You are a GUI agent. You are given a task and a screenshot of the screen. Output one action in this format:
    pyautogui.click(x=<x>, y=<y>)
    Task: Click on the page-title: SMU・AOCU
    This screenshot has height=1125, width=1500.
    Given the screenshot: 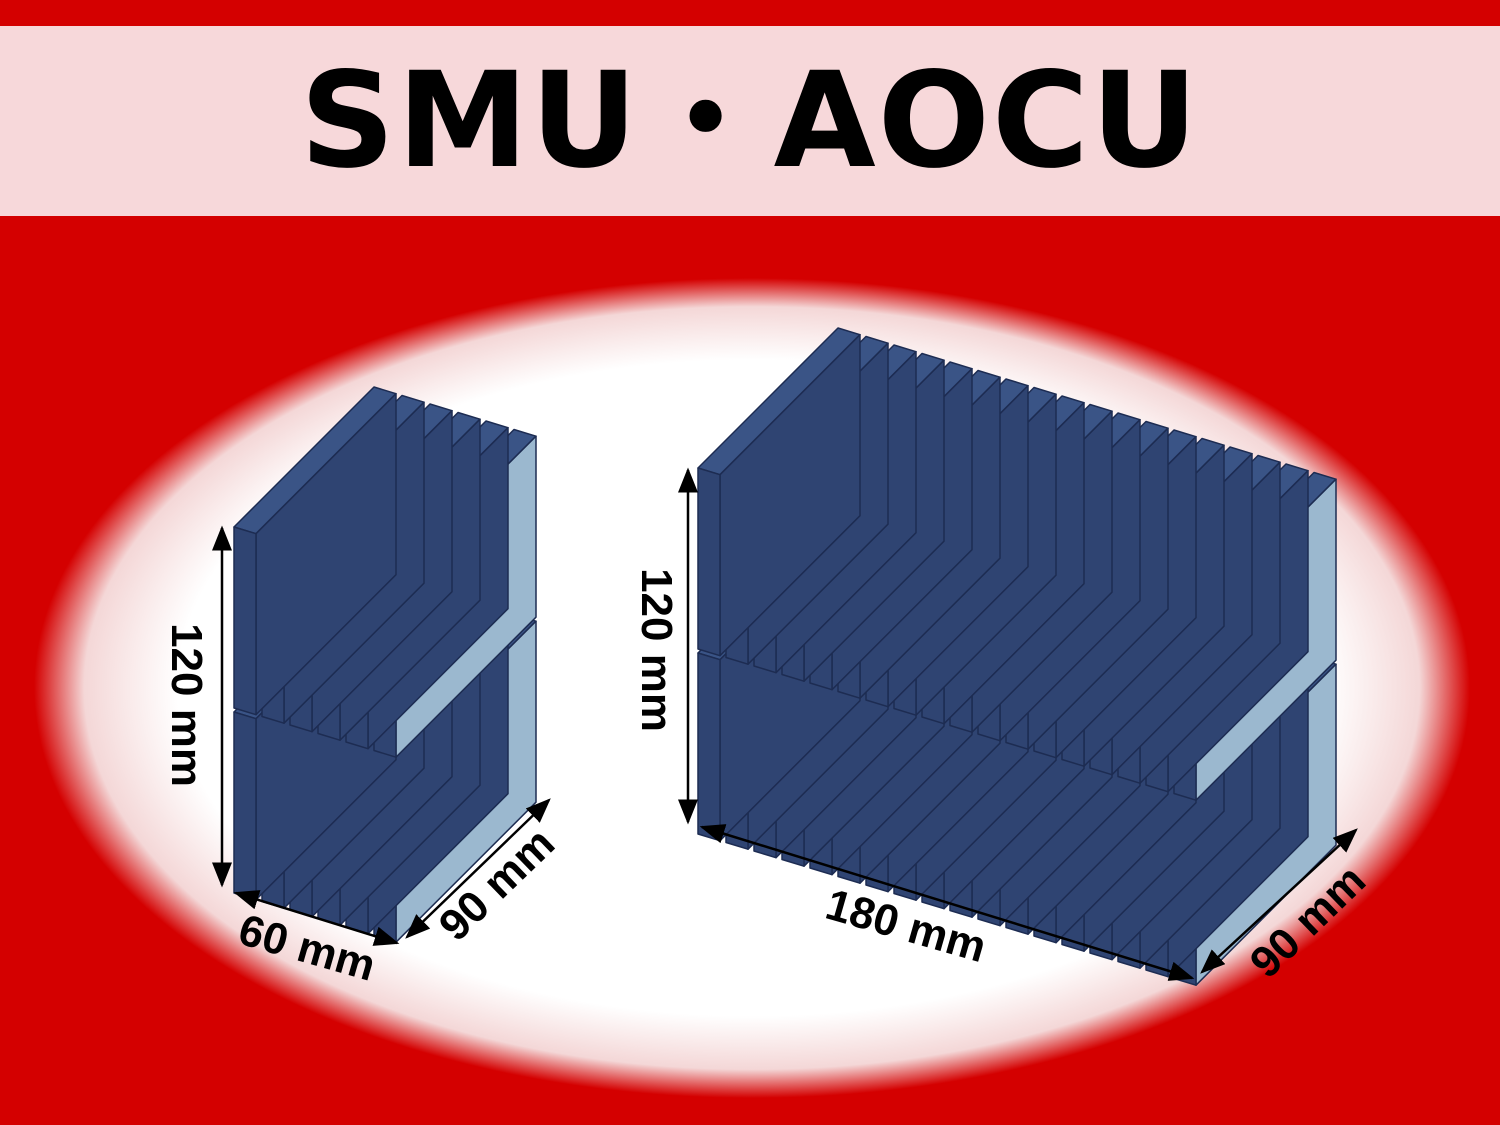 What is the action you would take?
    pyautogui.click(x=750, y=121)
    